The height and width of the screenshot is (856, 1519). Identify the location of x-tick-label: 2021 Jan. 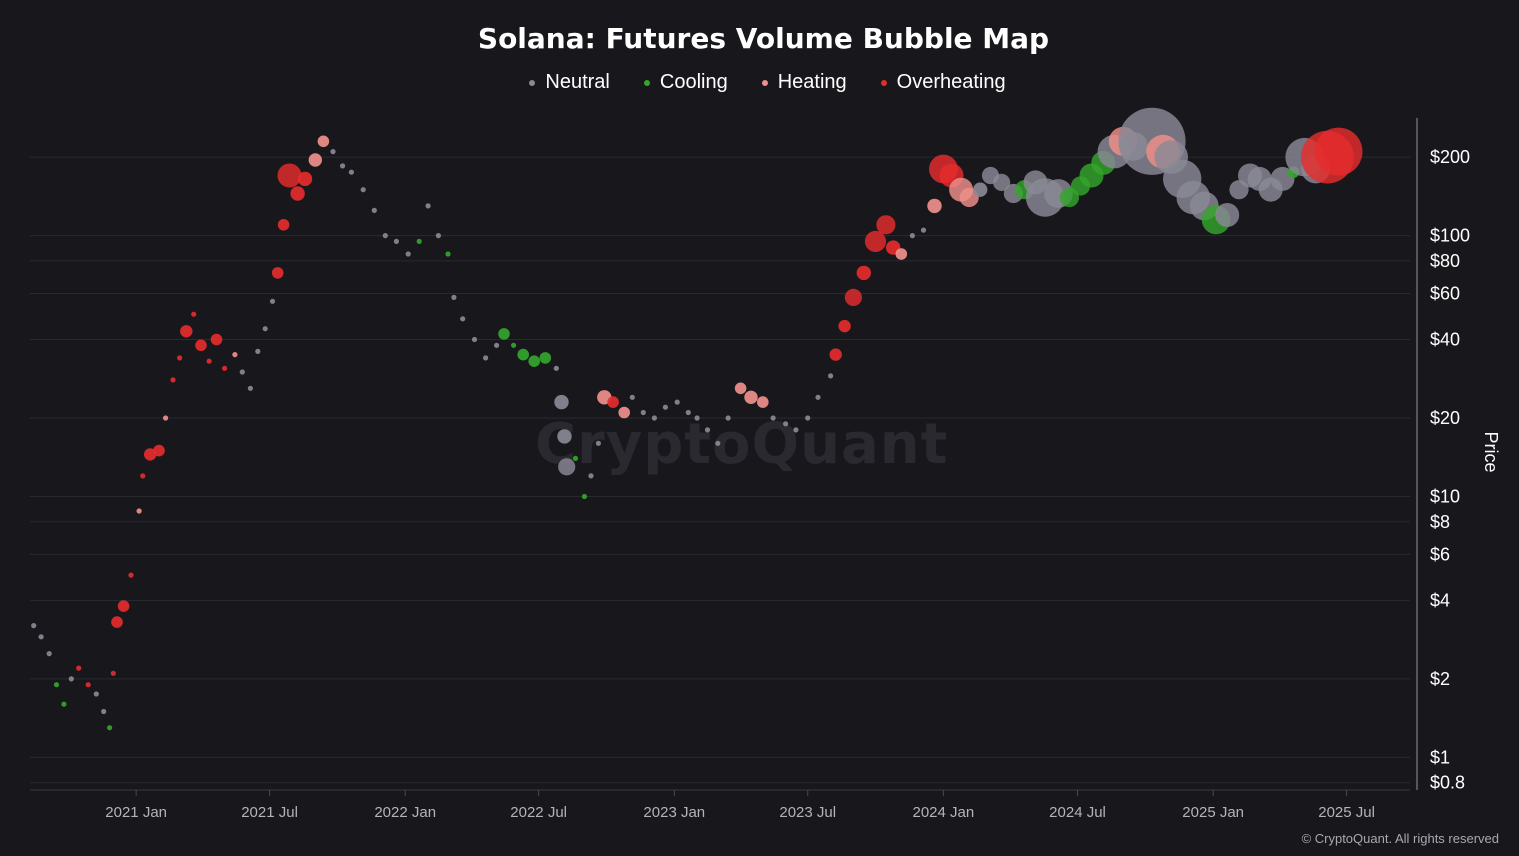
(136, 812).